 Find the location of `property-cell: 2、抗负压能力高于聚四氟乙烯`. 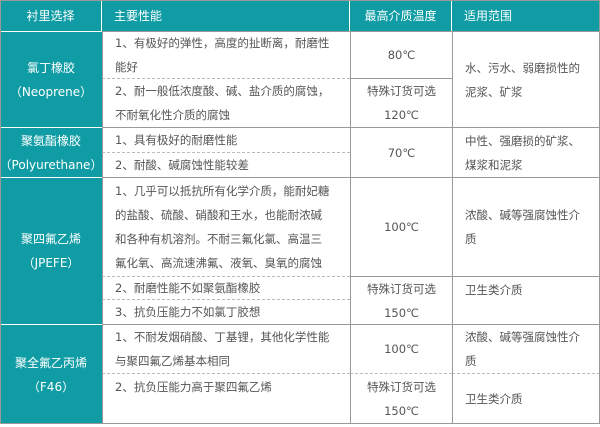

property-cell: 2、抗负压能力高于聚四氟乙烯 is located at coordinates (226, 398).